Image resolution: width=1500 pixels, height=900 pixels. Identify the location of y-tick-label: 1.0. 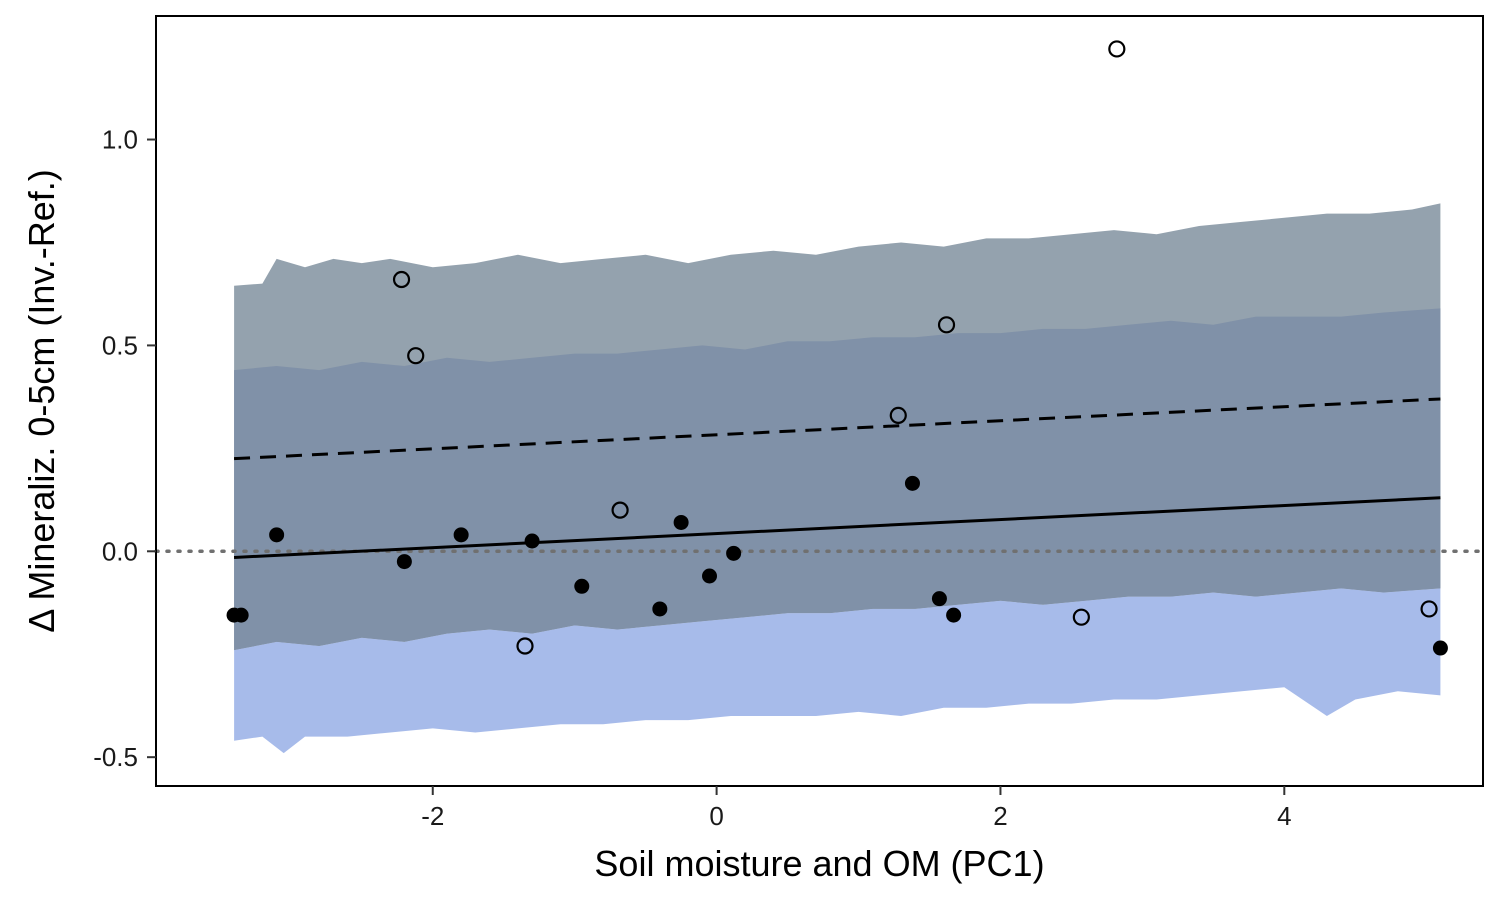
(120, 140).